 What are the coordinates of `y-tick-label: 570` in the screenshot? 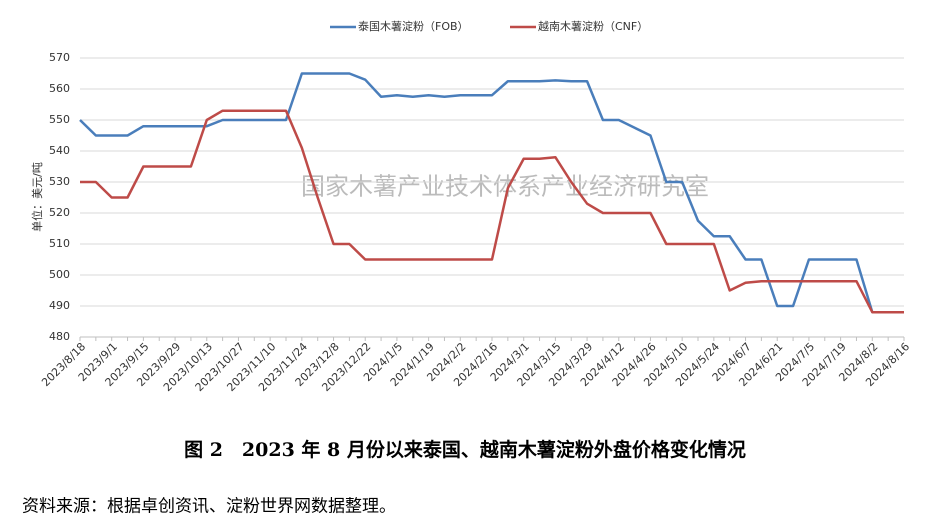 It's located at (59, 57).